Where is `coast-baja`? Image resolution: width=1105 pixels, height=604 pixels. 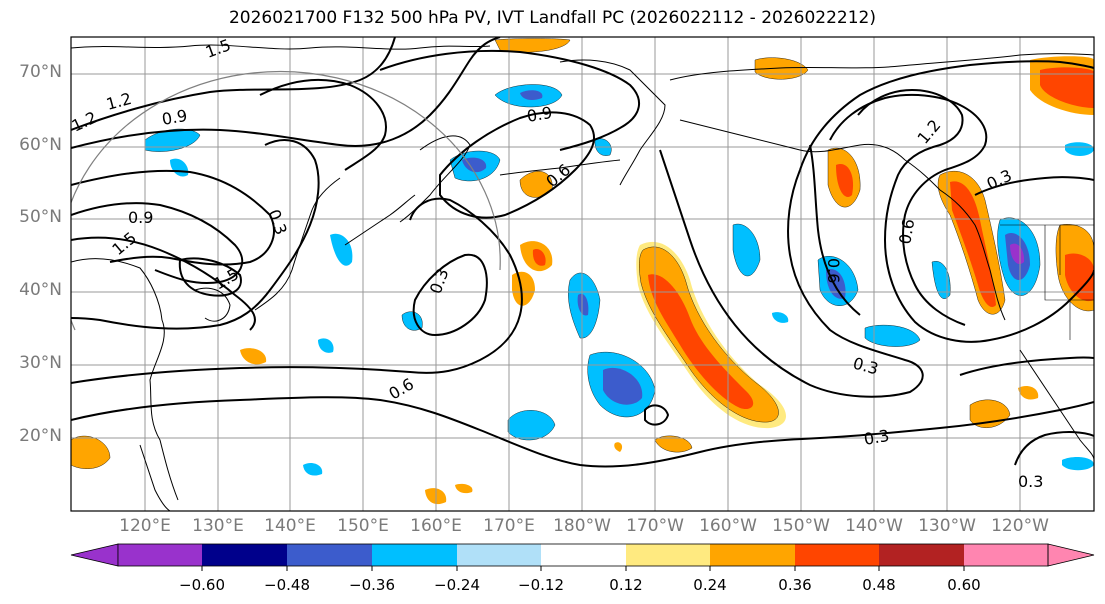
coast-baja is located at coordinates (1056, 405).